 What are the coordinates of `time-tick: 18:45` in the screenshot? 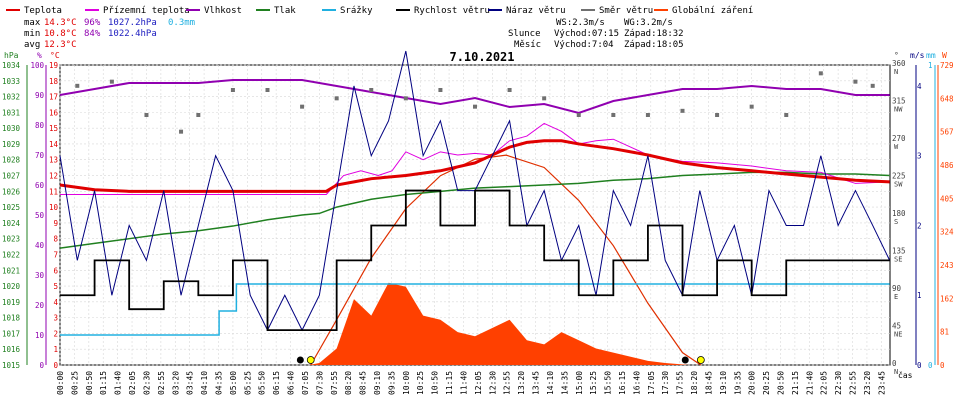 It's located at (708, 383).